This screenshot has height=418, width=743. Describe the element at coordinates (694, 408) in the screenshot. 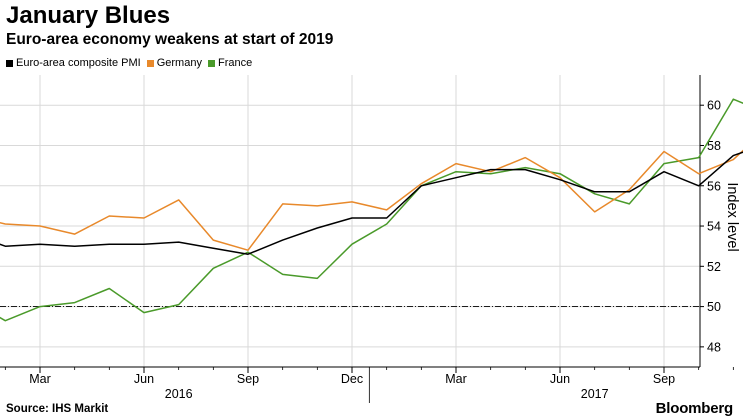

I see `bloomberg-logo: Bloomberg` at that location.